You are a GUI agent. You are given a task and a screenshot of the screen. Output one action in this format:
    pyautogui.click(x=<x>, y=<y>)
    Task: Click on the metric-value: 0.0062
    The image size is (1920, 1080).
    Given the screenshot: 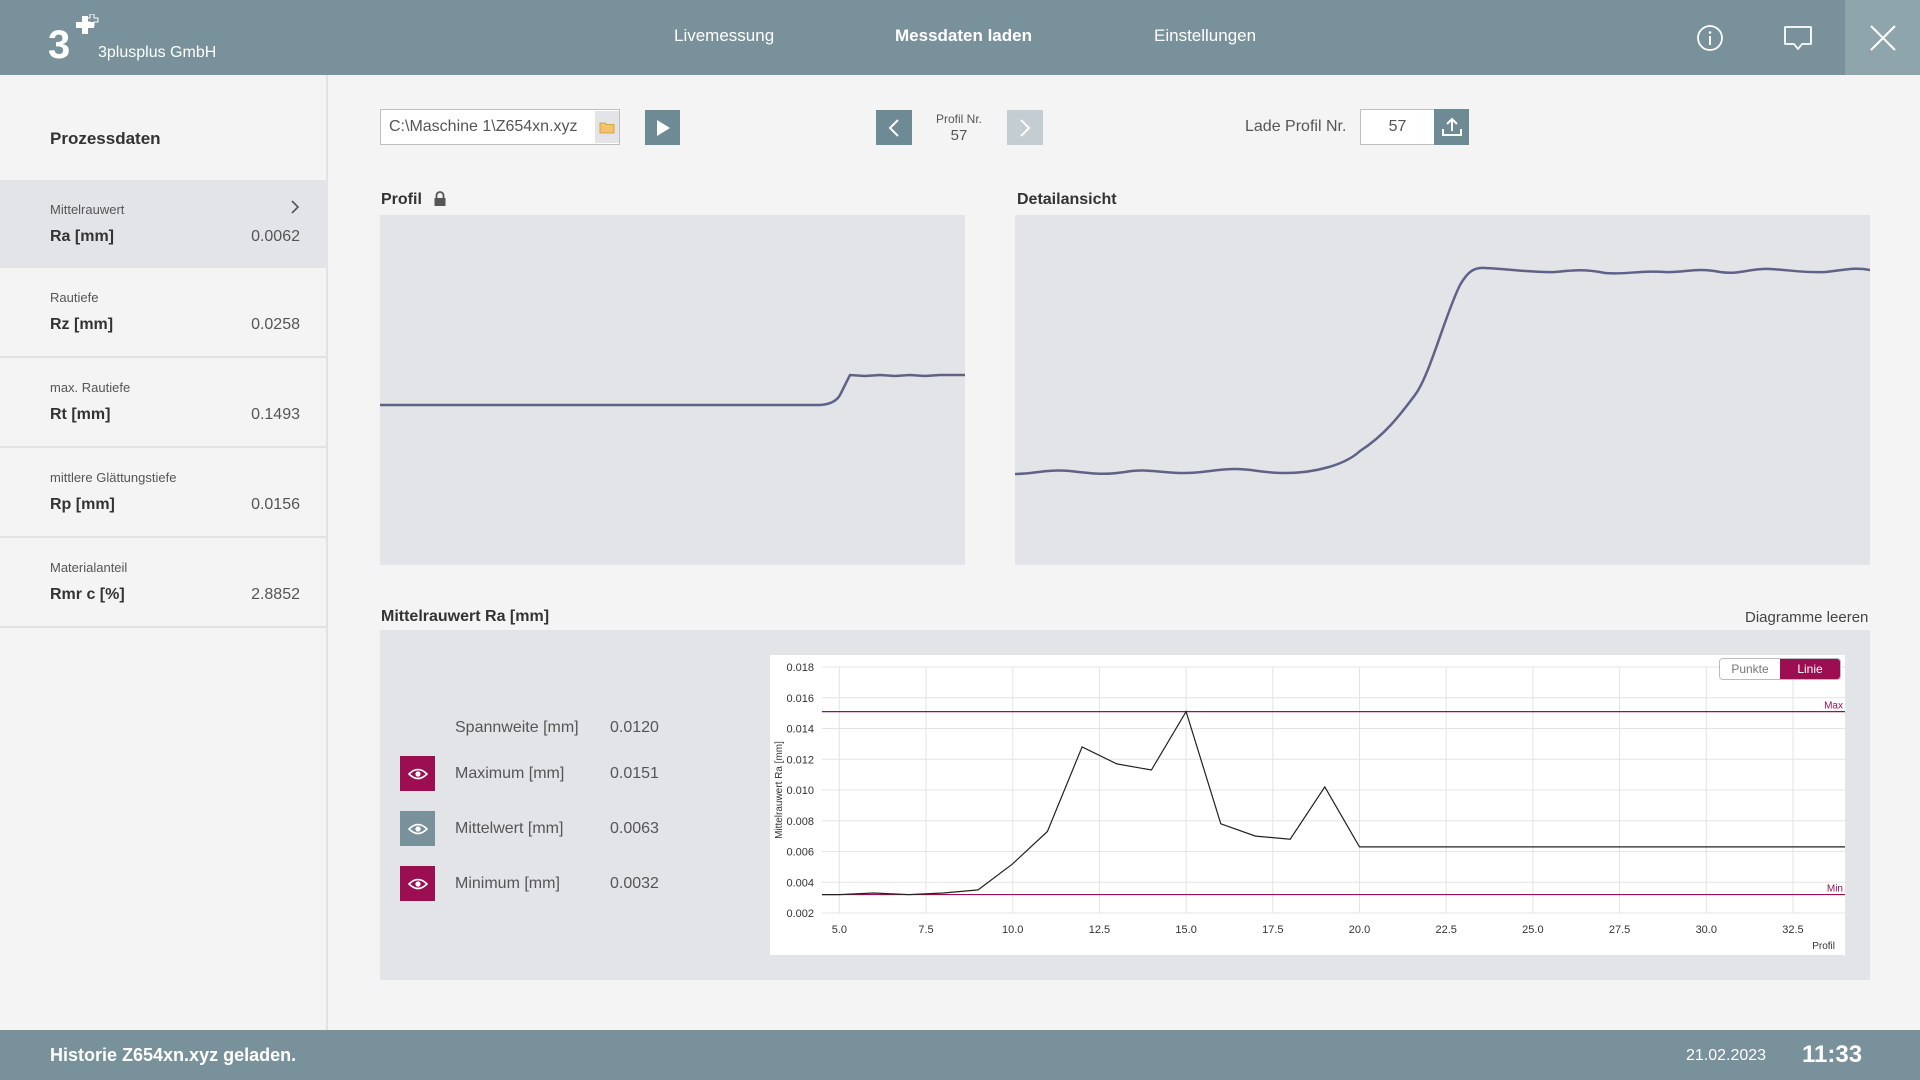 What is the action you would take?
    pyautogui.click(x=275, y=236)
    